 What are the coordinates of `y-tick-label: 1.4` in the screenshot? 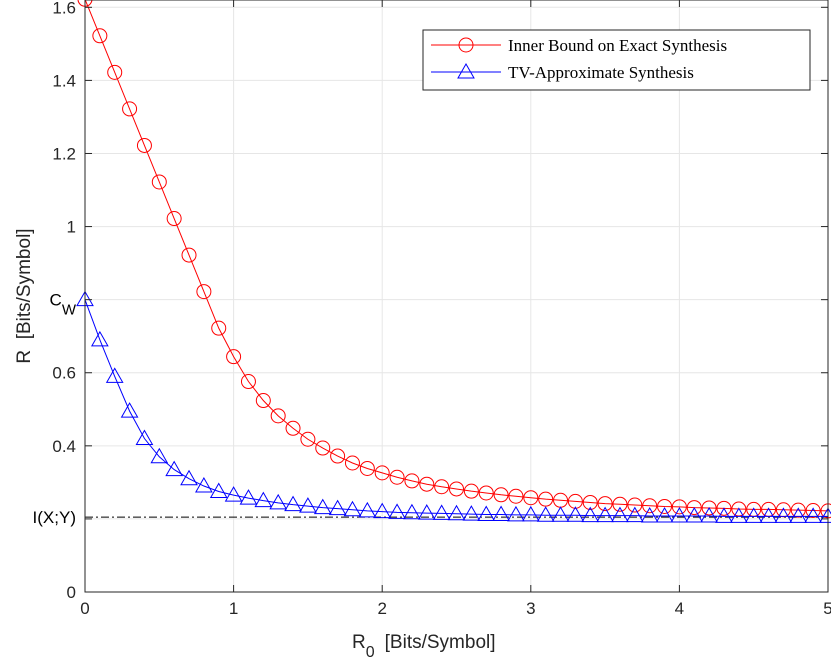 It's located at (64, 80).